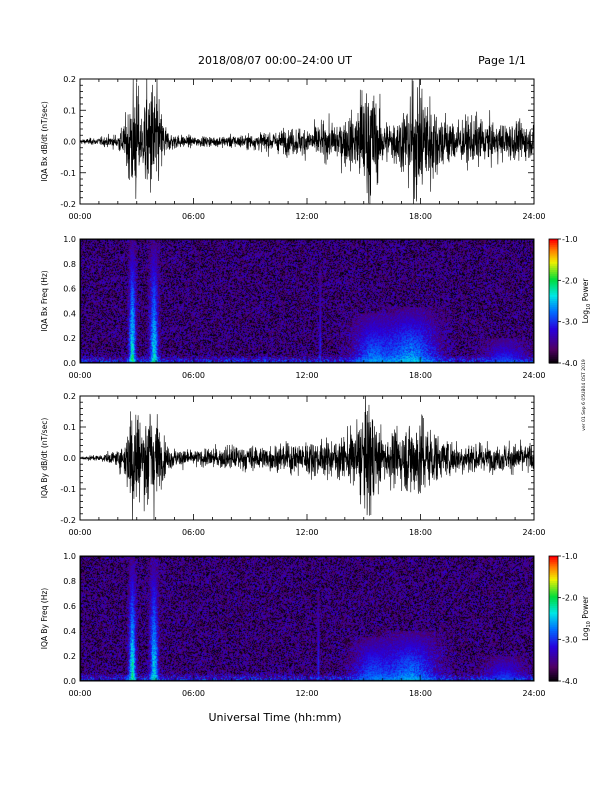 This screenshot has height=792, width=612. Describe the element at coordinates (533, 375) in the screenshot. I see `x-tick-label: 24:00` at that location.